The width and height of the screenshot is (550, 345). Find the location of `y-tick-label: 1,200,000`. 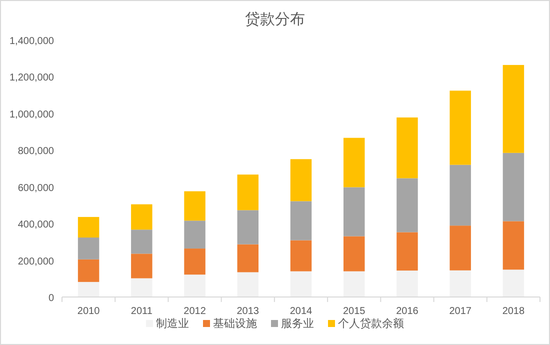

y-tick-label: 1,200,000 is located at coordinates (32, 78).